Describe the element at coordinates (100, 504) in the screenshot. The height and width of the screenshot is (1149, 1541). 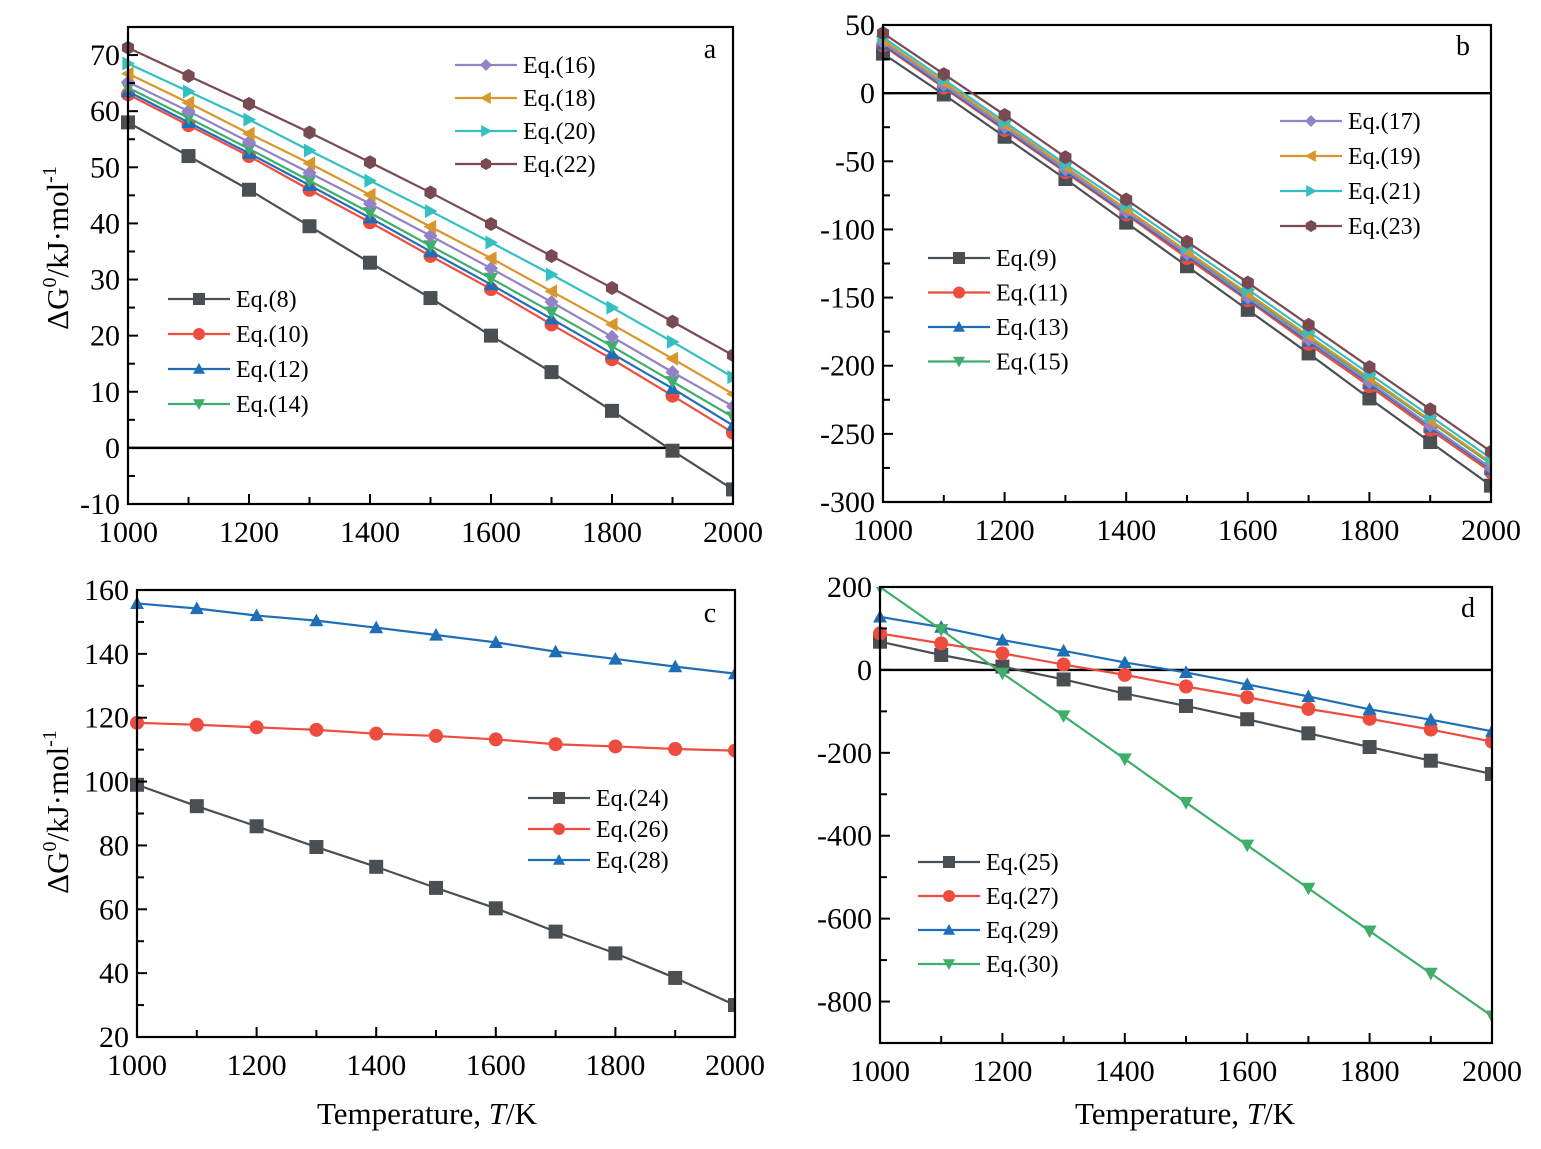
I see `y-tick-label: -10` at that location.